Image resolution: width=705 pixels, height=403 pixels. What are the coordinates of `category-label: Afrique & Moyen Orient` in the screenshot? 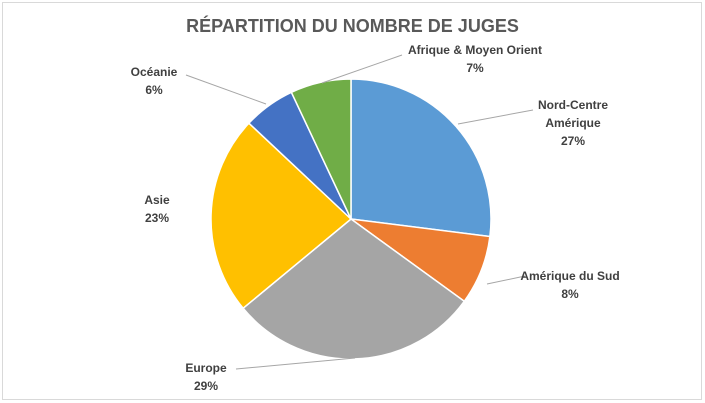 It's located at (474, 50).